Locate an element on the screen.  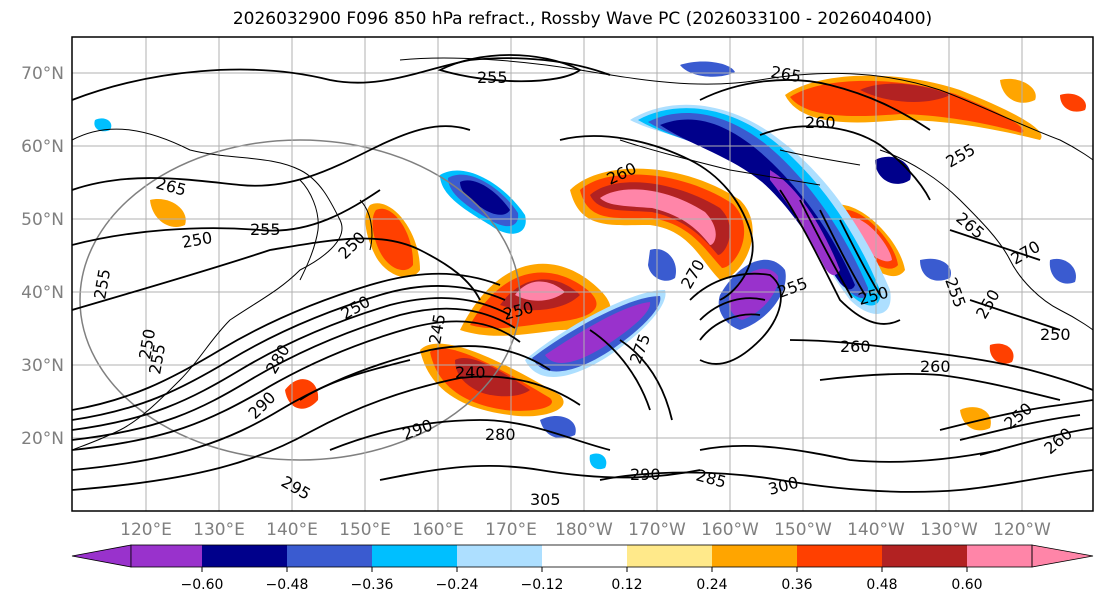
lat-label-60n: 60°N is located at coordinates (42, 147).